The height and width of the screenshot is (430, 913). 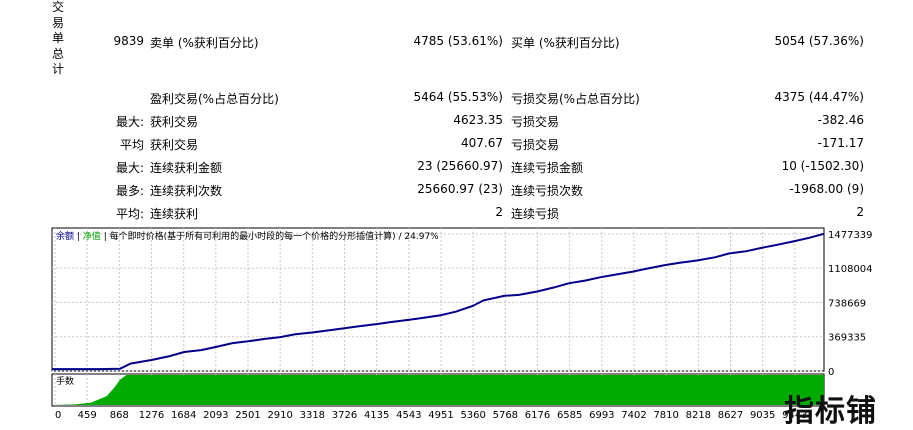 What do you see at coordinates (279, 415) in the screenshot?
I see `x-tick-label: 2910` at bounding box center [279, 415].